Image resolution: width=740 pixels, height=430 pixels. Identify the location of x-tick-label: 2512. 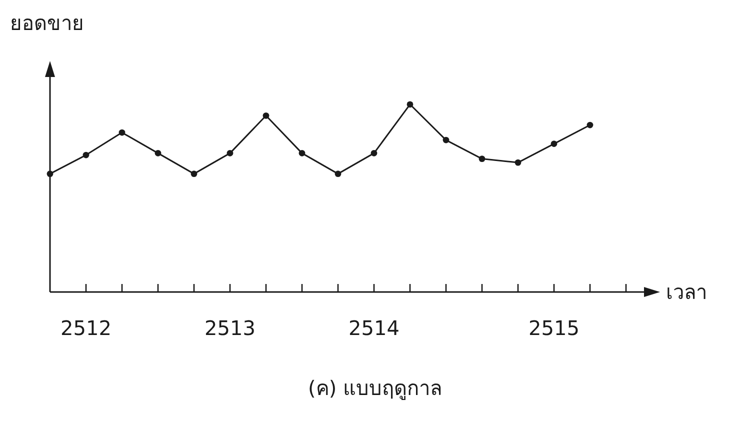
(86, 328).